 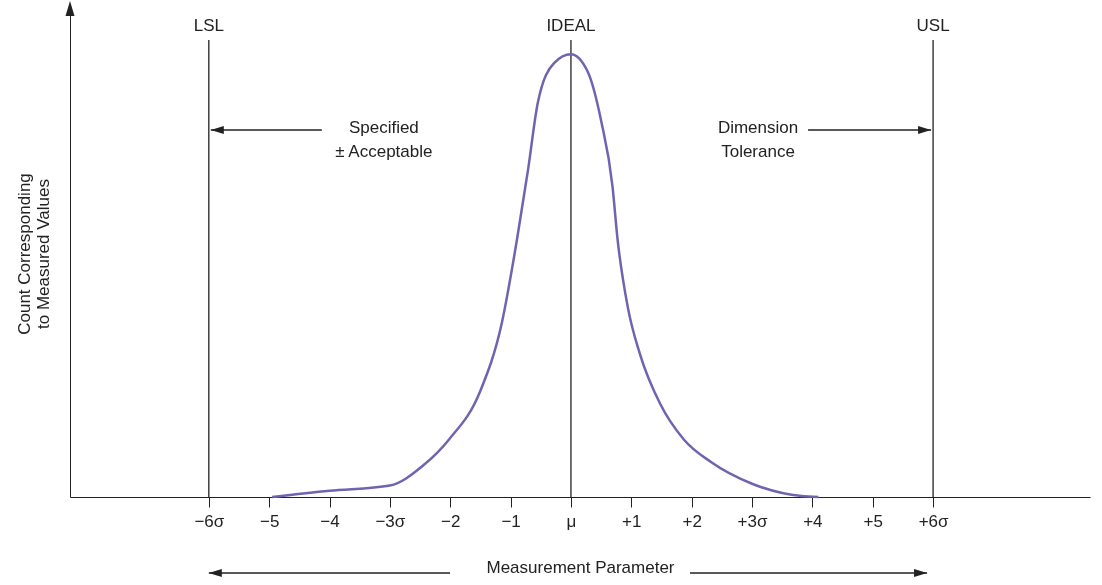 What do you see at coordinates (330, 521) in the screenshot?
I see `x-tick-label: −4` at bounding box center [330, 521].